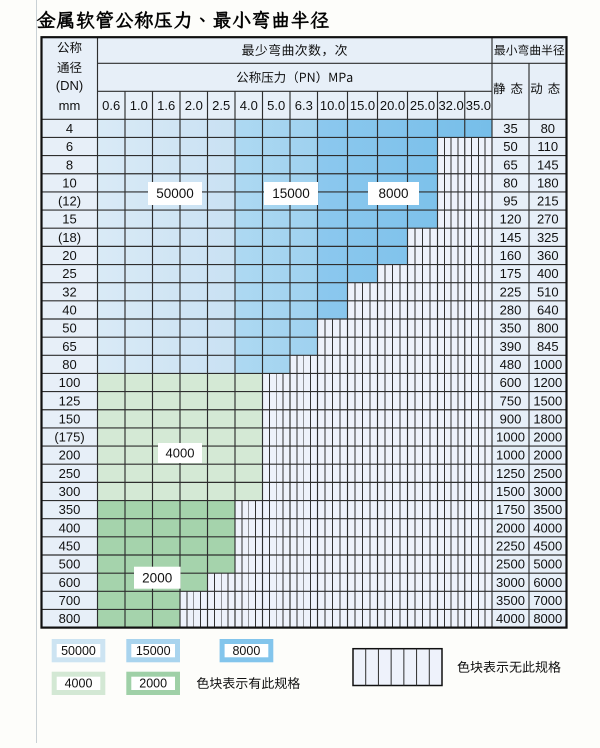  What do you see at coordinates (548, 346) in the screenshot?
I see `svg-text: 845` at bounding box center [548, 346].